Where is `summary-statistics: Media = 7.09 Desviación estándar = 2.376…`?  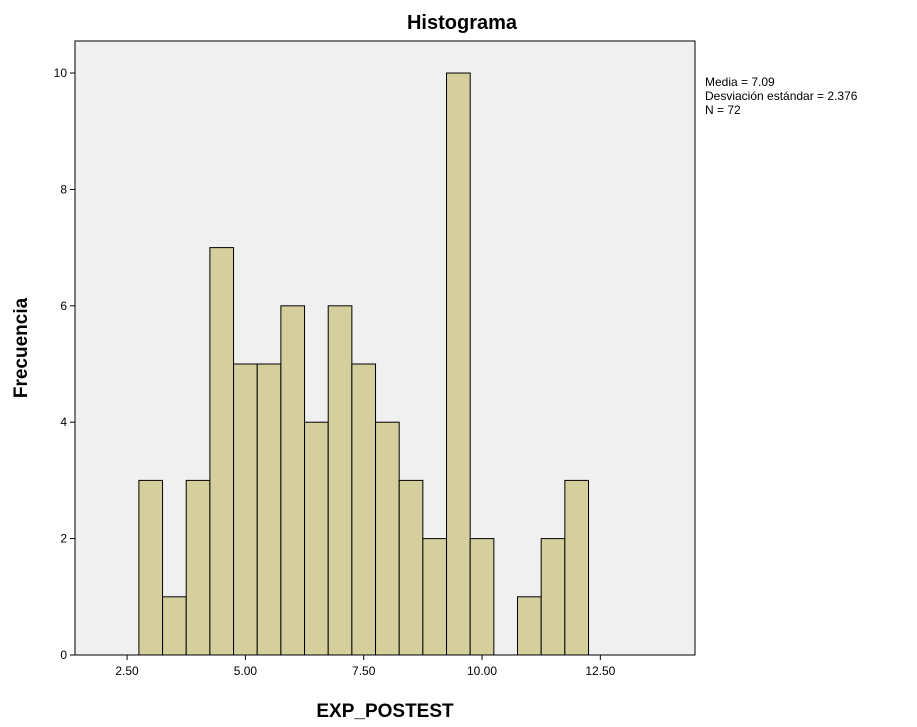
summary-statistics: Media = 7.09 Desviación estándar = 2.376… is located at coordinates (781, 96).